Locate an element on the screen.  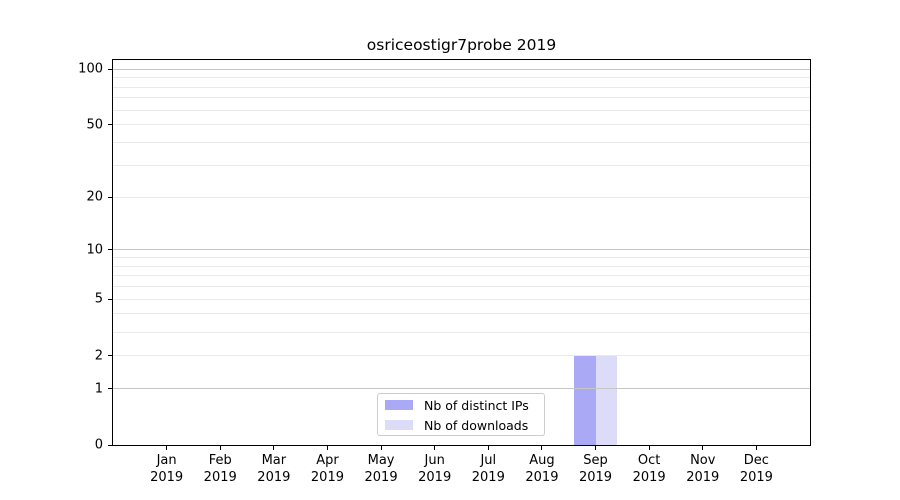
legend-item-distinct-ips: Nb of distinct IPs is located at coordinates (461, 405).